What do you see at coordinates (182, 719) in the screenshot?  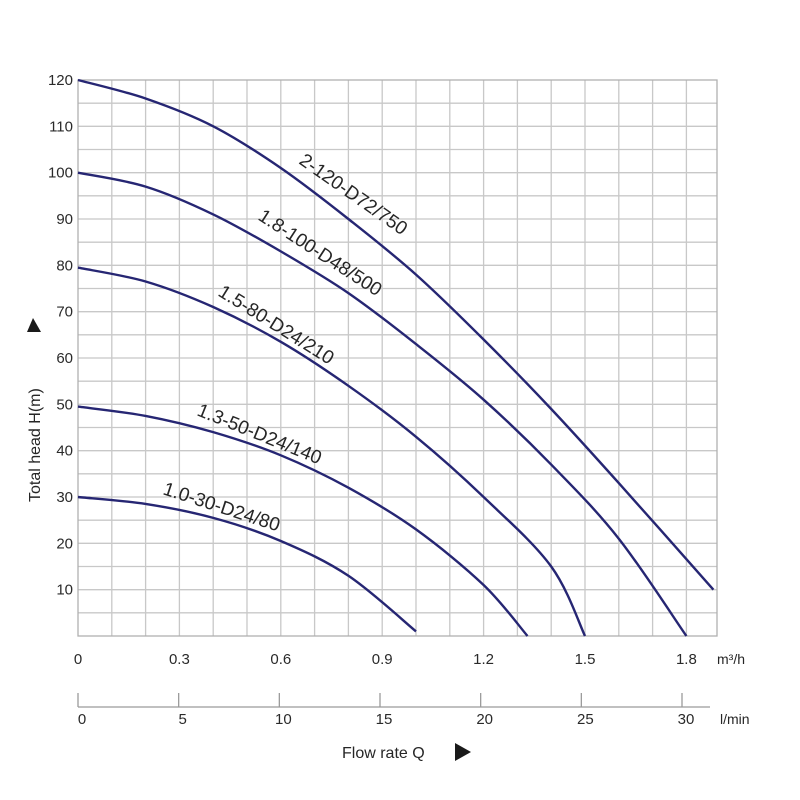 I see `x2-tick-label: 5` at bounding box center [182, 719].